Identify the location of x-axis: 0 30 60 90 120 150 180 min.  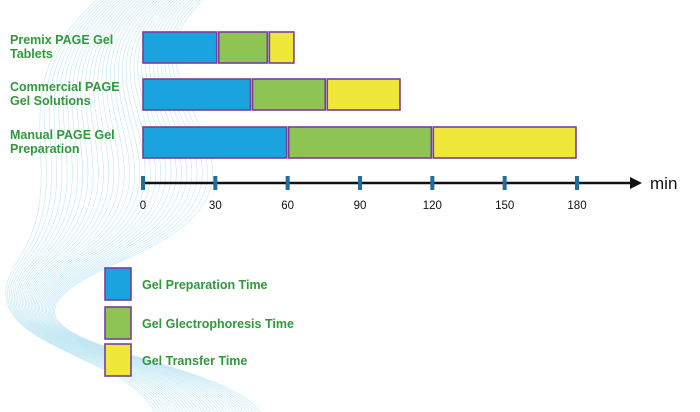
(409, 193).